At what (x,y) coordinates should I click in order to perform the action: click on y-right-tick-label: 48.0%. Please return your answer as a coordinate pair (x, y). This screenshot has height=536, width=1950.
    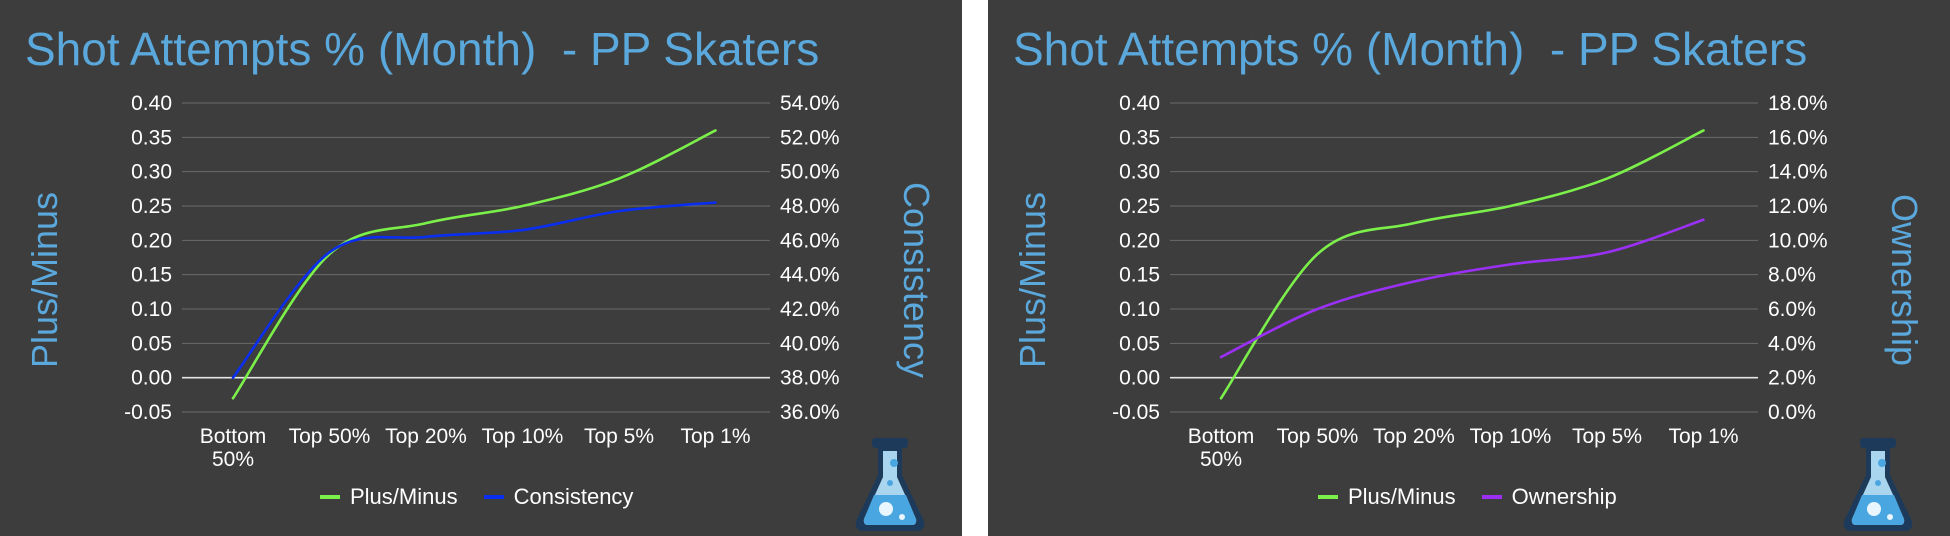
    Looking at the image, I should click on (810, 206).